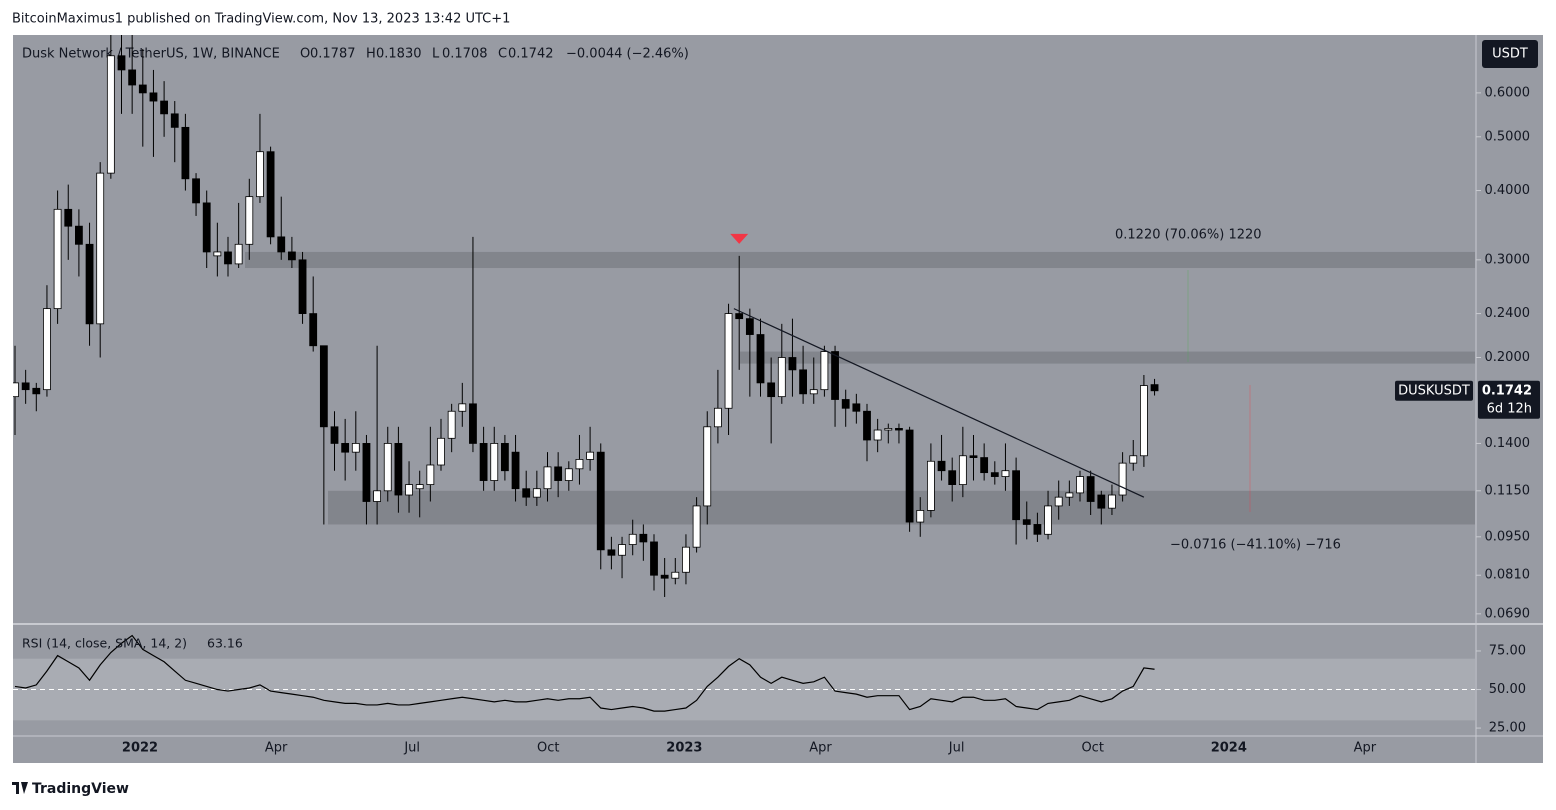 The height and width of the screenshot is (810, 1556). Describe the element at coordinates (901, 507) in the screenshot. I see `zone` at that location.